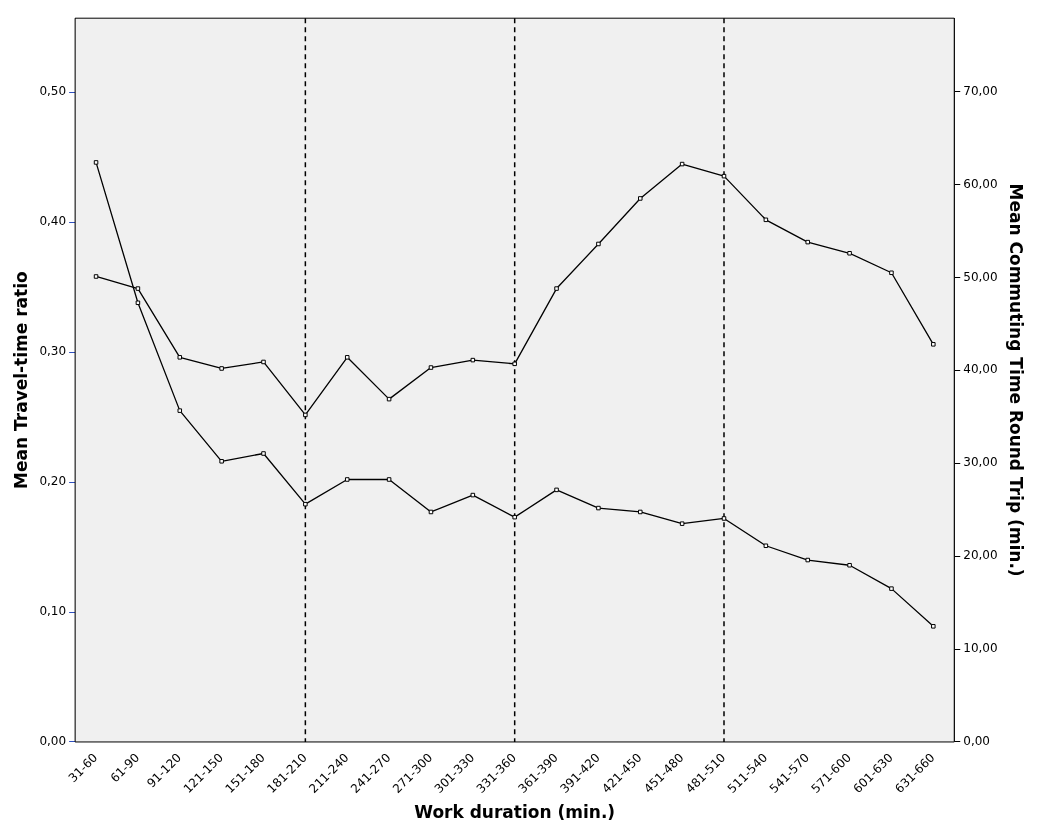  What do you see at coordinates (53, 91) in the screenshot?
I see `y-tick-label: 0,50` at bounding box center [53, 91].